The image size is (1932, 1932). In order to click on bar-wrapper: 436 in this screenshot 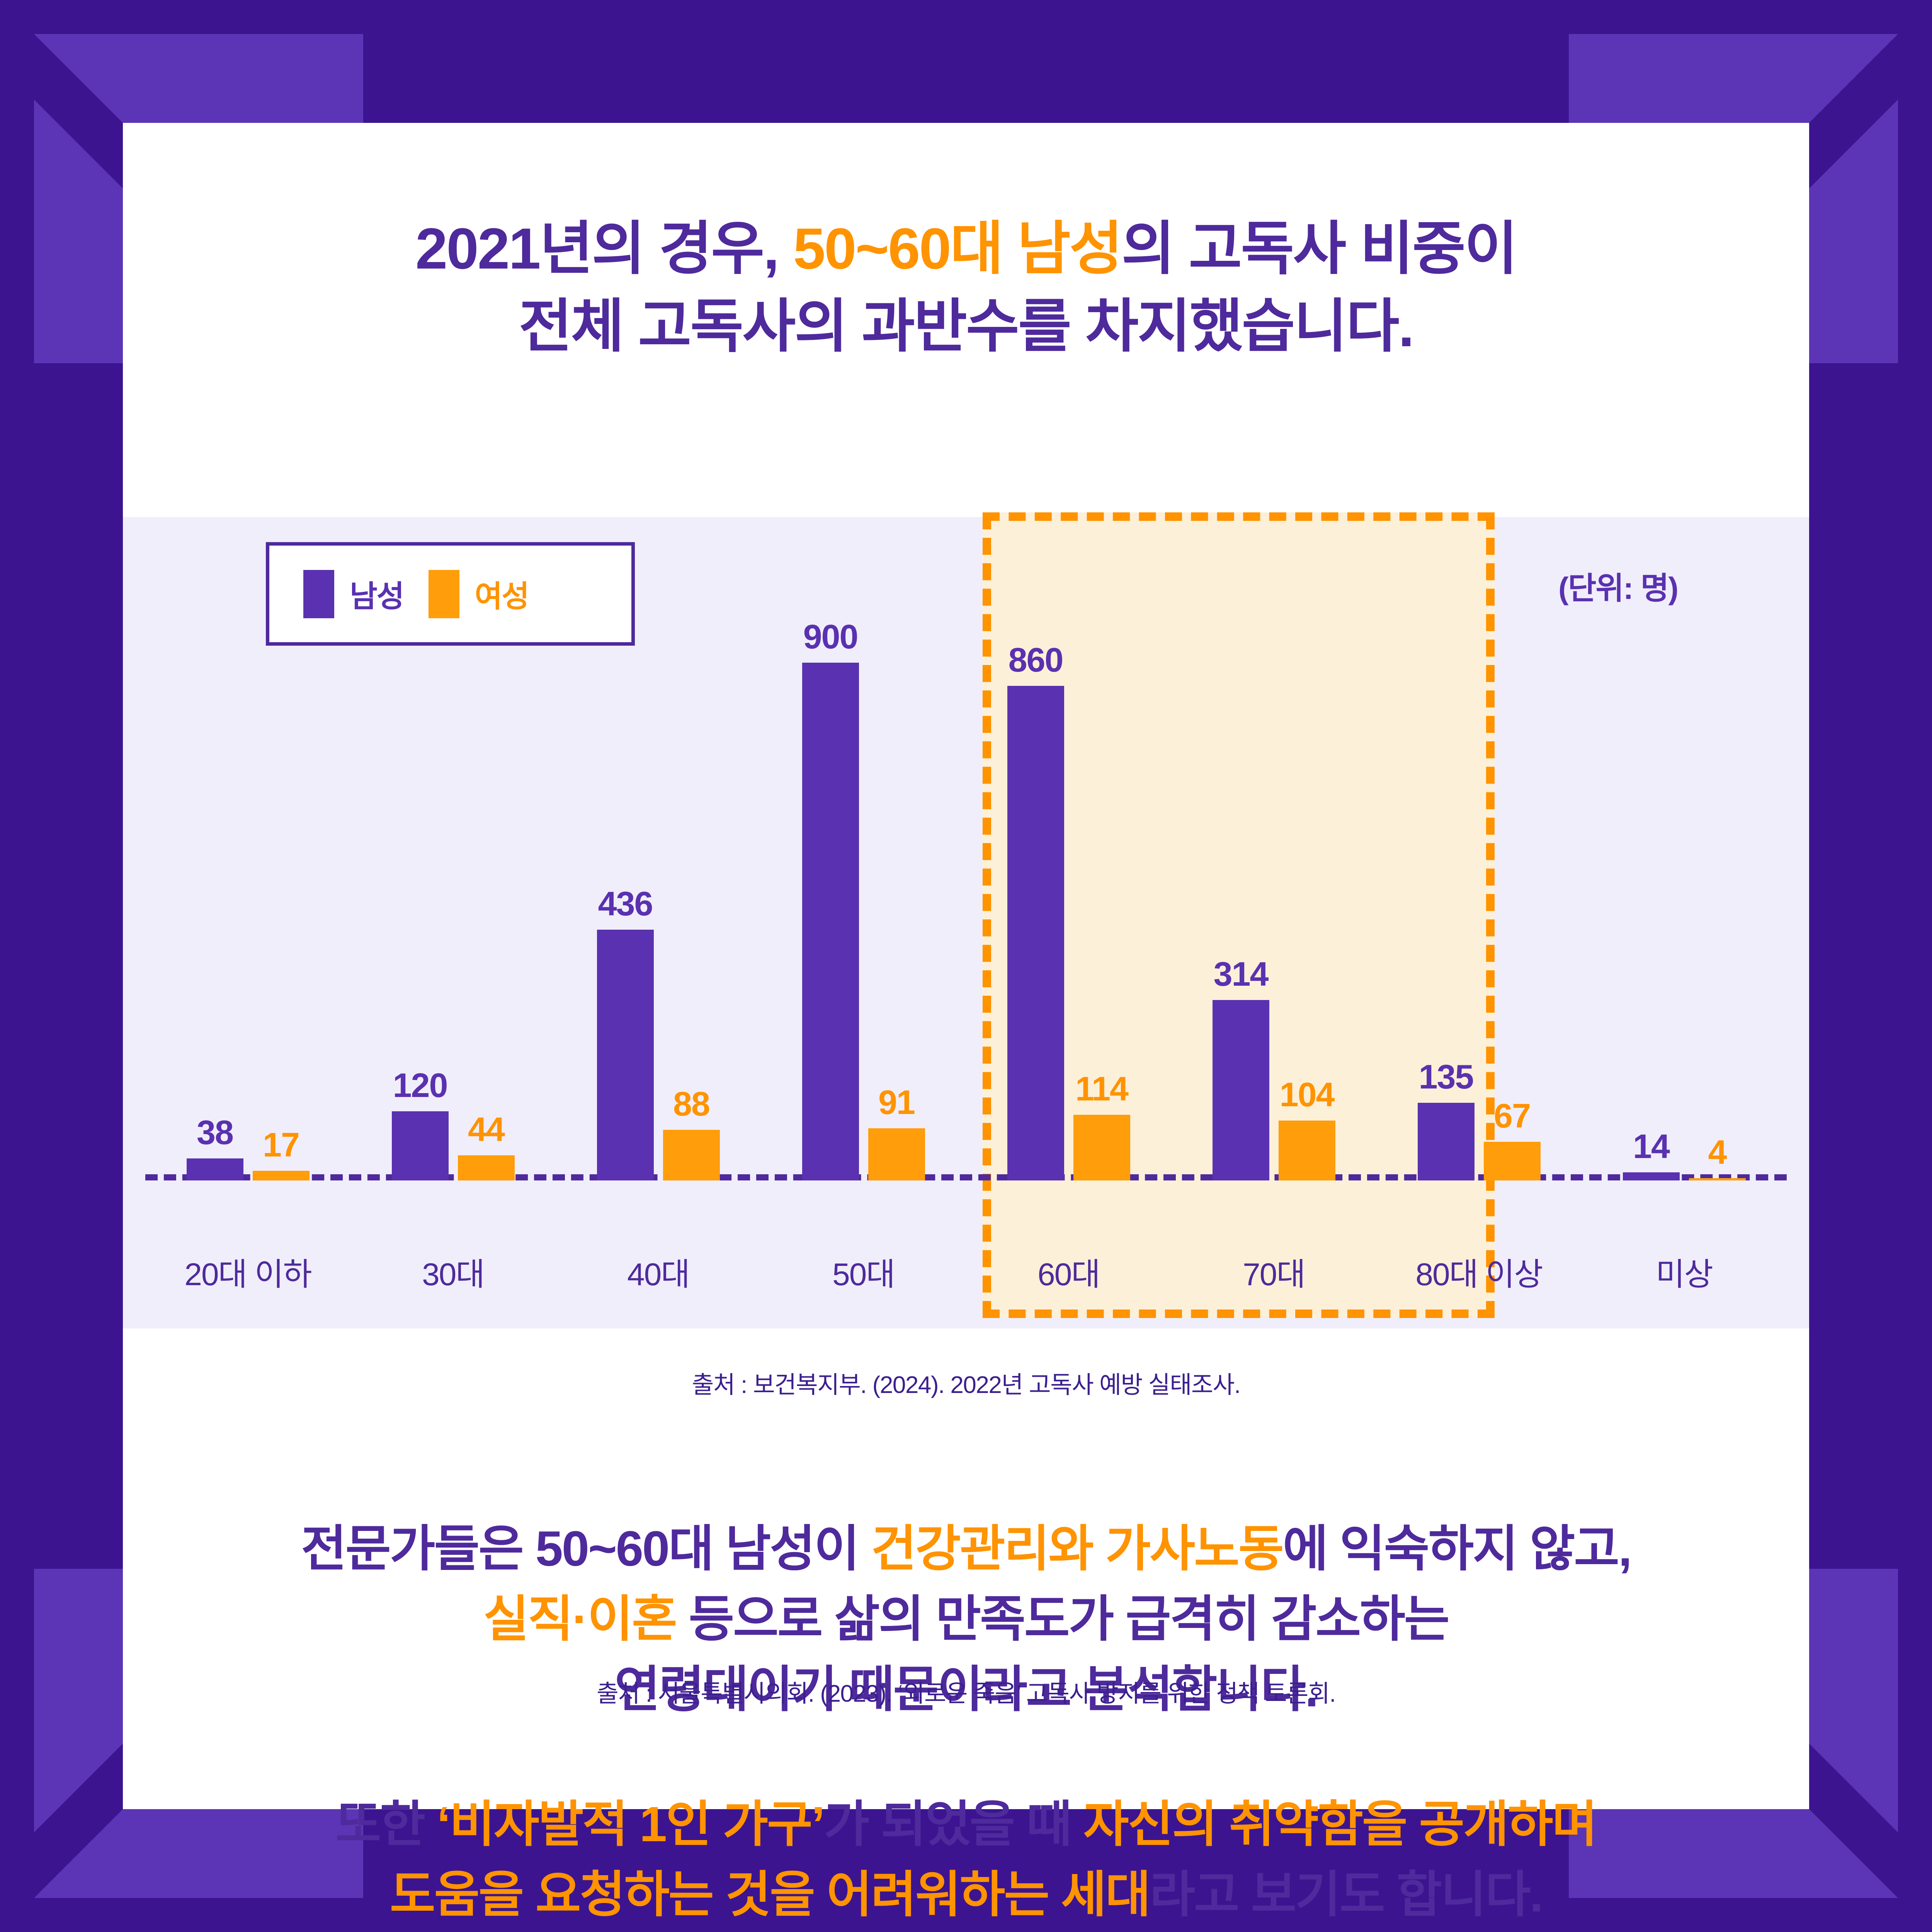, I will do `click(625, 1032)`.